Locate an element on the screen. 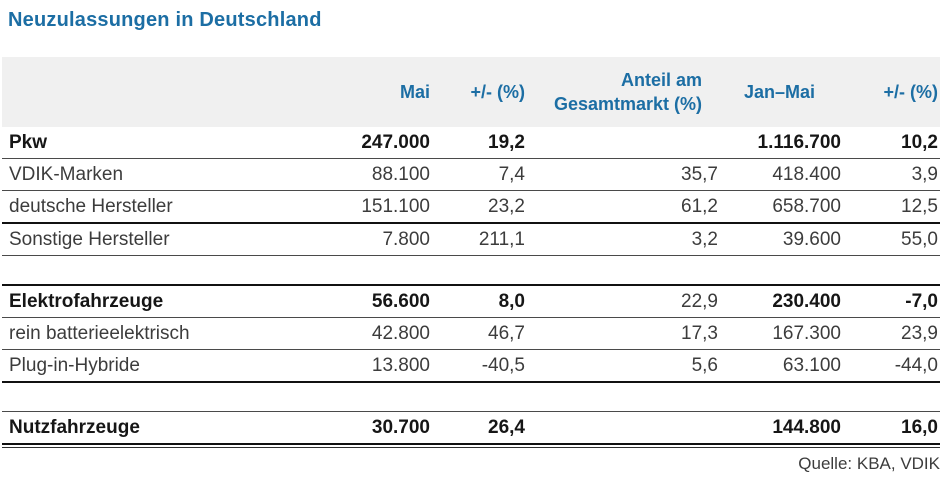  table-bottom-rule is located at coordinates (471, 446).